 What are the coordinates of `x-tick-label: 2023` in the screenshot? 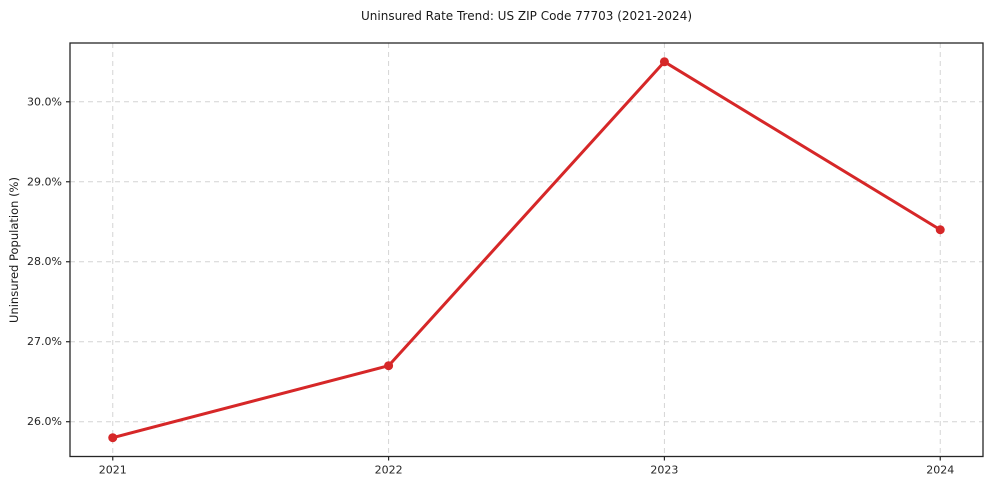 It's located at (664, 470).